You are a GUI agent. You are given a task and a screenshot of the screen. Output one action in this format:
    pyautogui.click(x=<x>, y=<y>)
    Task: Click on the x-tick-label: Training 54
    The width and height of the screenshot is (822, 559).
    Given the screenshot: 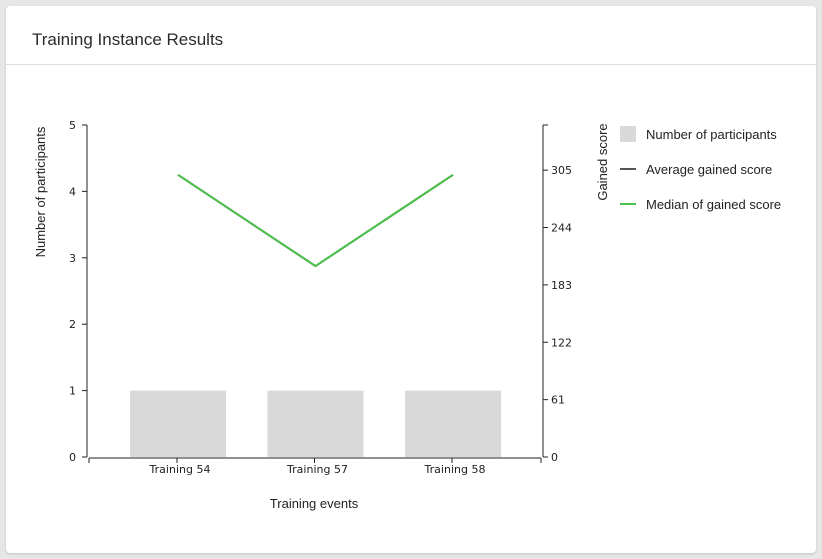 What is the action you would take?
    pyautogui.click(x=180, y=469)
    